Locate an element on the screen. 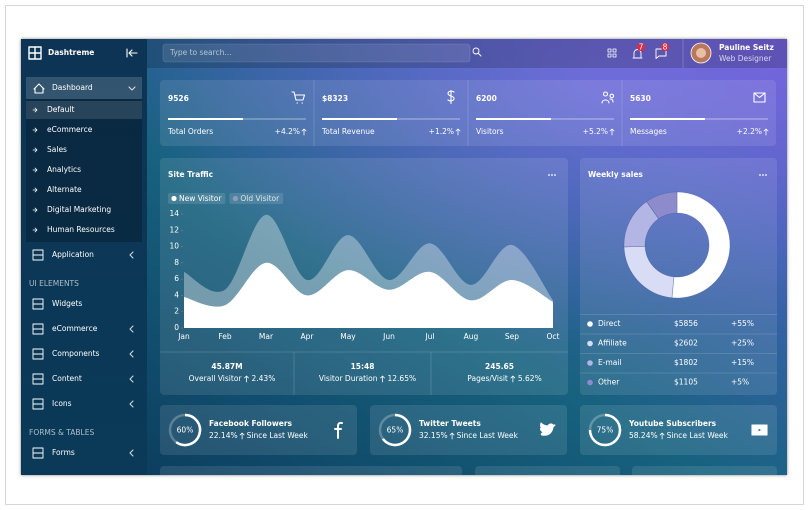 This screenshot has width=809, height=510. x-tick-label: Oct is located at coordinates (553, 336).